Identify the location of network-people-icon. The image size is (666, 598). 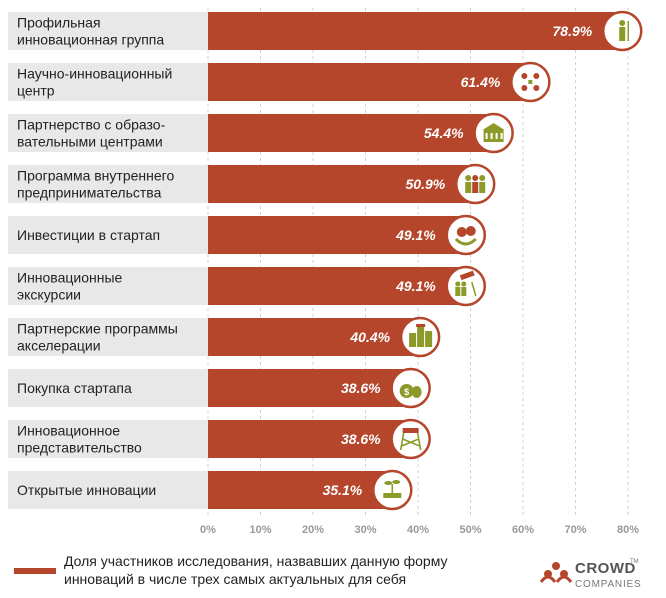
(530, 82).